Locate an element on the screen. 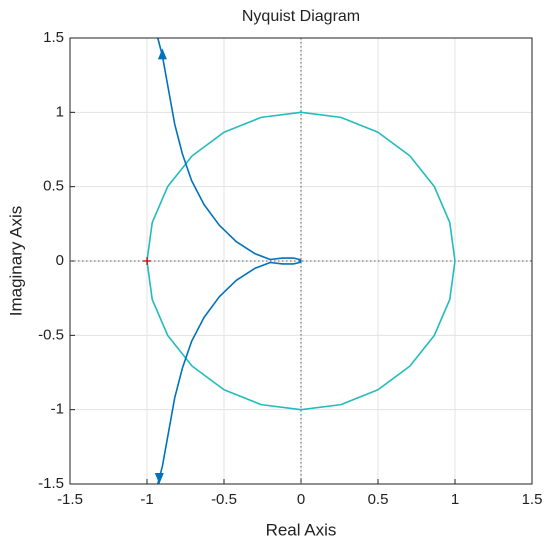 The image size is (550, 546). y-tick-label: 0 is located at coordinates (60, 260).